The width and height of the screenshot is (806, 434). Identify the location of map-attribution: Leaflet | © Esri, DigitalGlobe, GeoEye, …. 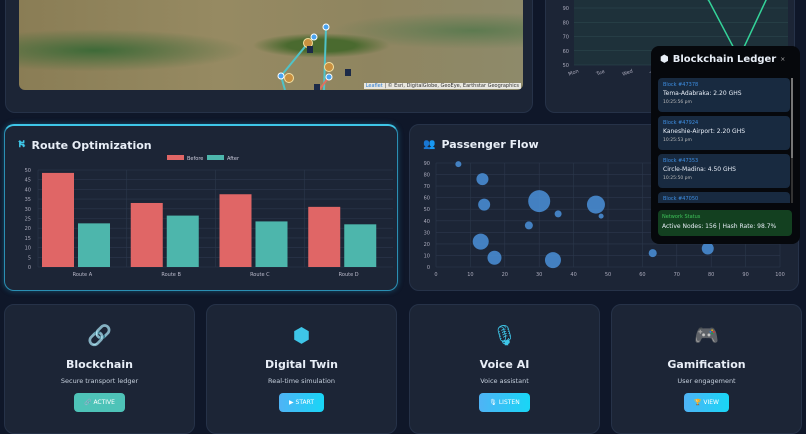
(442, 86).